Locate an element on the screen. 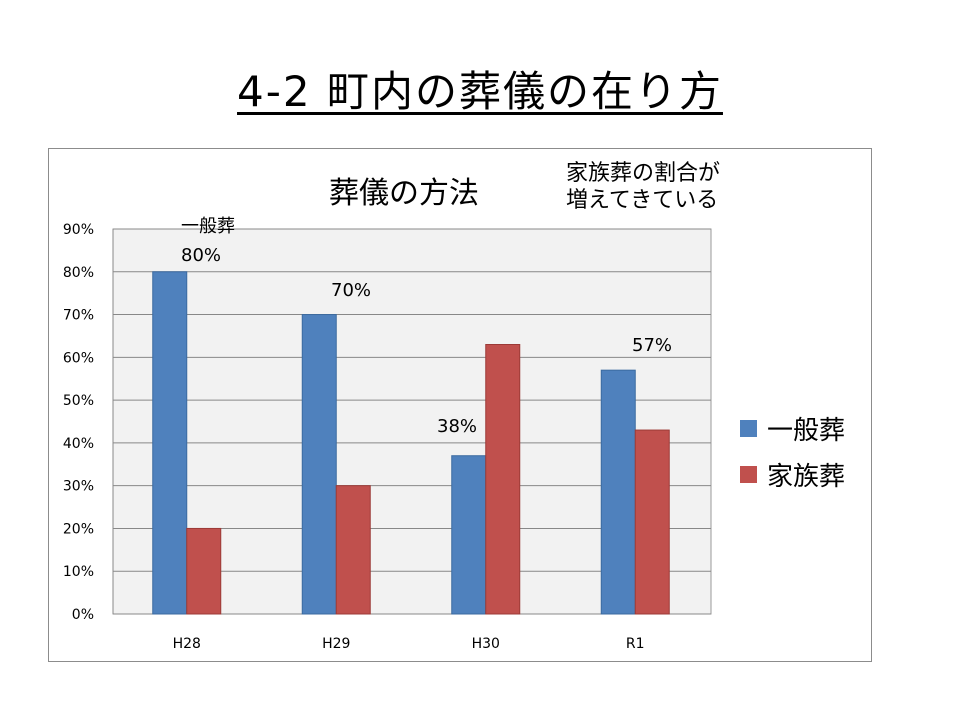  bar-ippanso-h28 is located at coordinates (170, 443).